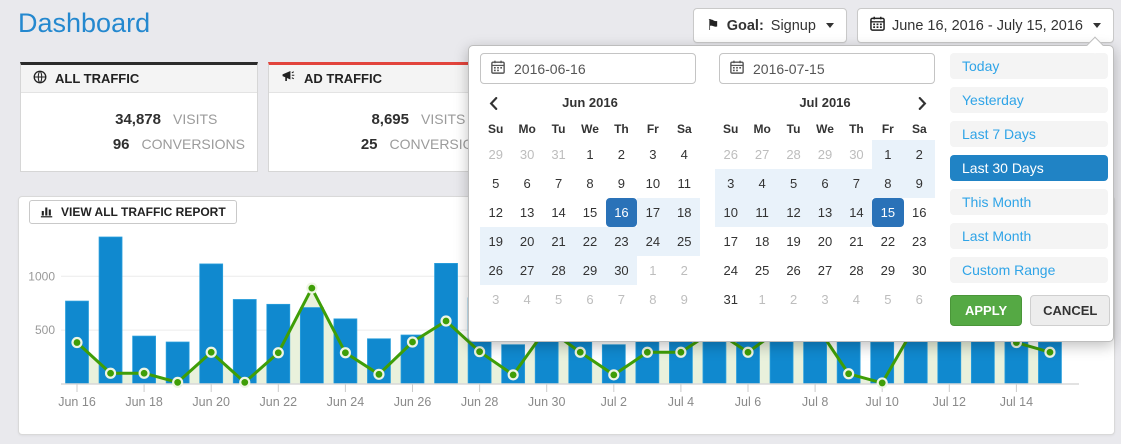 The image size is (1121, 444). Describe the element at coordinates (919, 212) in the screenshot. I see `calendar-day: 16` at that location.